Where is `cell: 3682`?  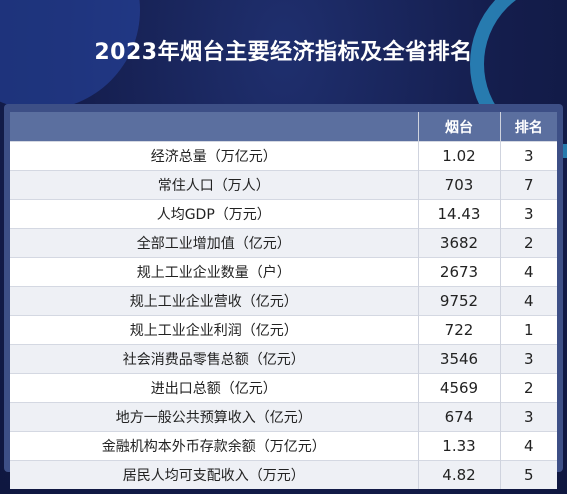
cell: 3682 is located at coordinates (458, 243).